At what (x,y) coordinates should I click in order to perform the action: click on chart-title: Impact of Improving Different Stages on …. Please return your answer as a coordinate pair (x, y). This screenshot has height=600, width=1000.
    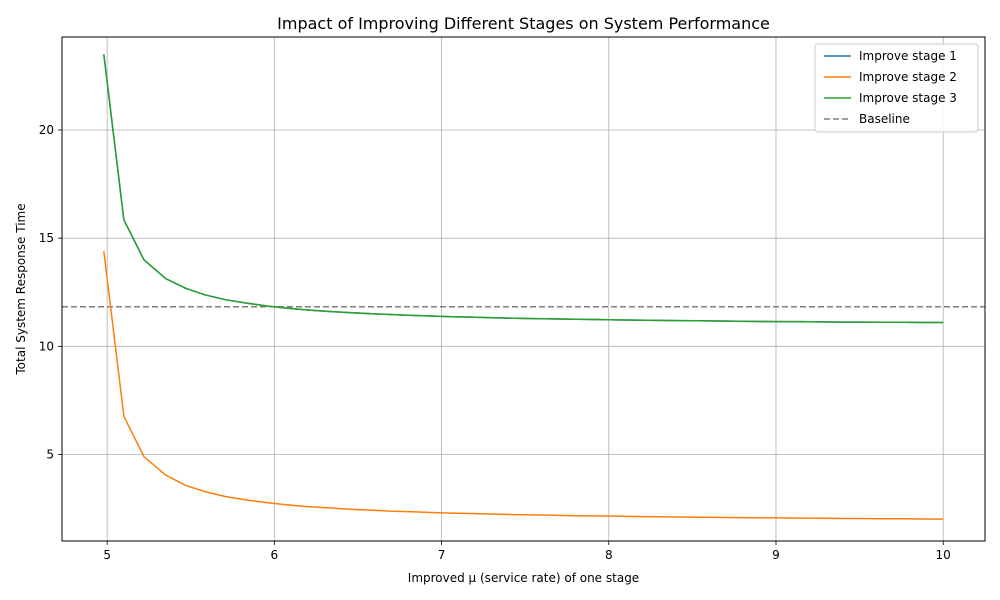
    Looking at the image, I should click on (523, 23).